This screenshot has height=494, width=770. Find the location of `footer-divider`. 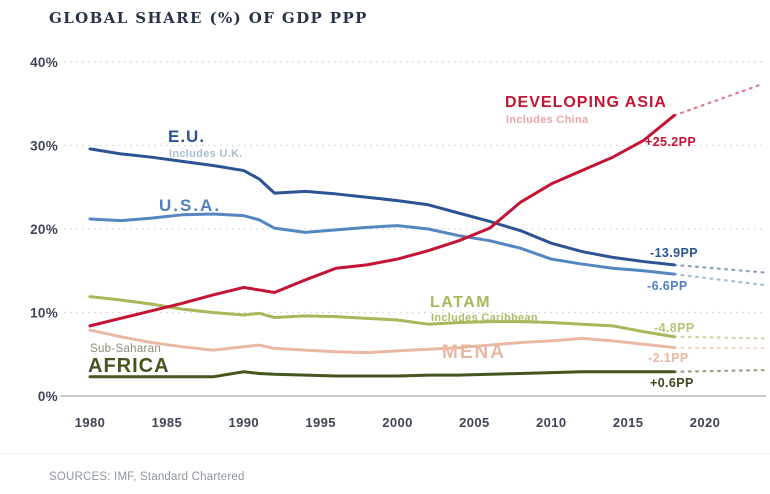

footer-divider is located at coordinates (385, 453).